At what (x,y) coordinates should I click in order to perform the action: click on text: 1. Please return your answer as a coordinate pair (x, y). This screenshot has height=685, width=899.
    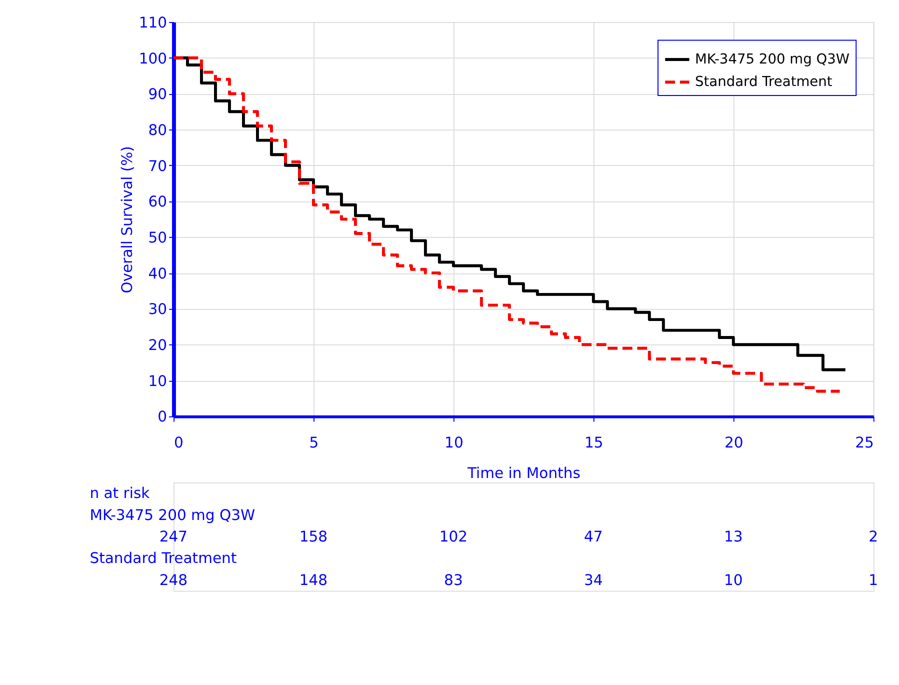
    Looking at the image, I should click on (873, 580).